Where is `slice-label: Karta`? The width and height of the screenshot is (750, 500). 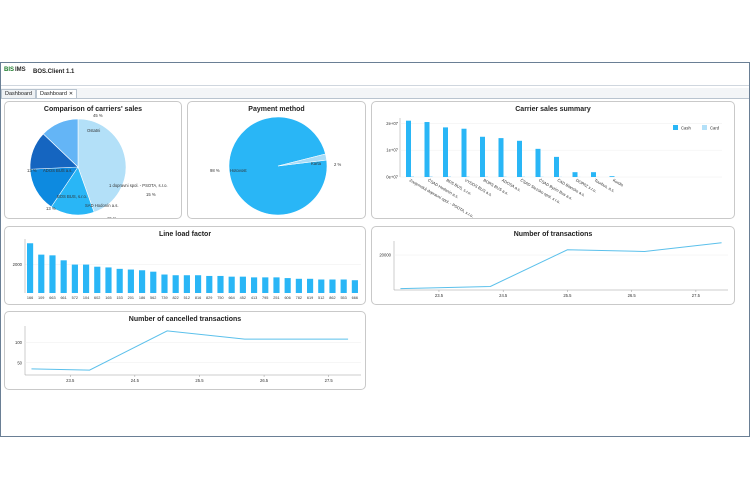 slice-label: Karta is located at coordinates (316, 163).